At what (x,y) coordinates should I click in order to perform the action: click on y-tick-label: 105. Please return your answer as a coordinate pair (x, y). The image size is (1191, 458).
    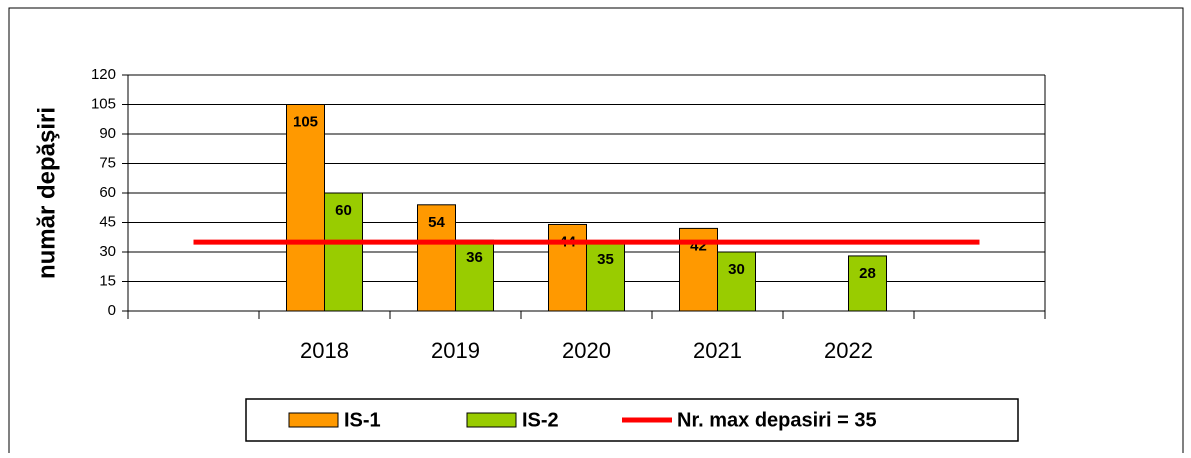
    Looking at the image, I should click on (103, 103).